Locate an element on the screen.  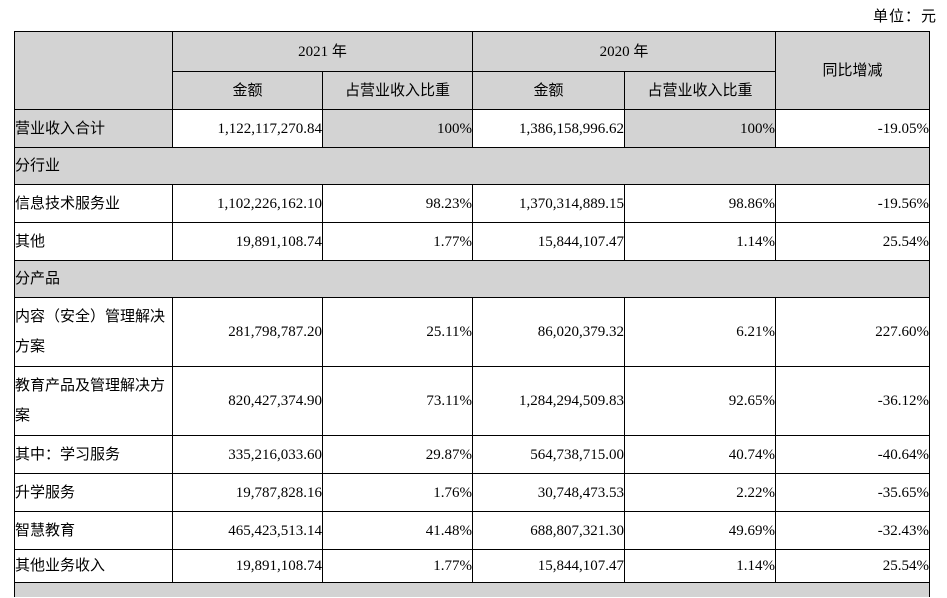
percent-2020-cell: 40.74% is located at coordinates (700, 454).